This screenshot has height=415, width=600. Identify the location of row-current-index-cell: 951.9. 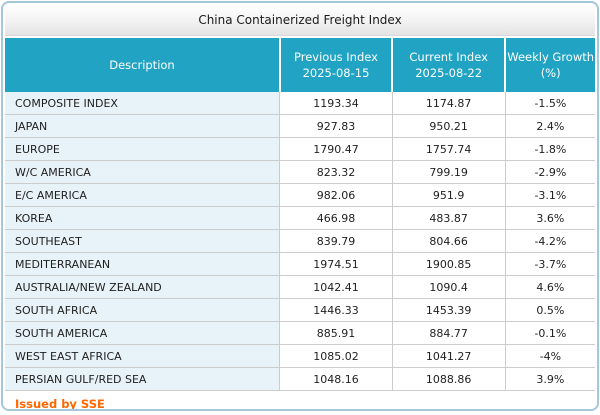
(449, 195).